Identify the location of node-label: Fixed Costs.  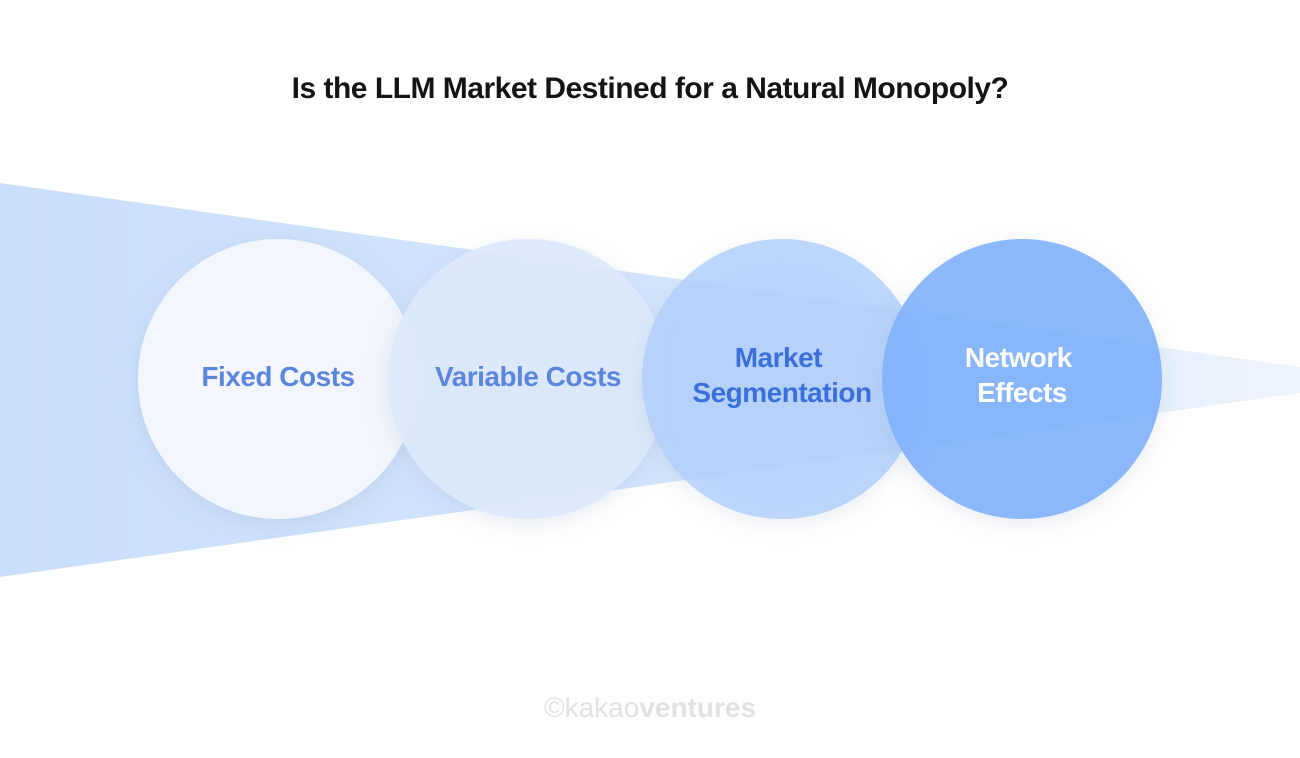
(277, 376).